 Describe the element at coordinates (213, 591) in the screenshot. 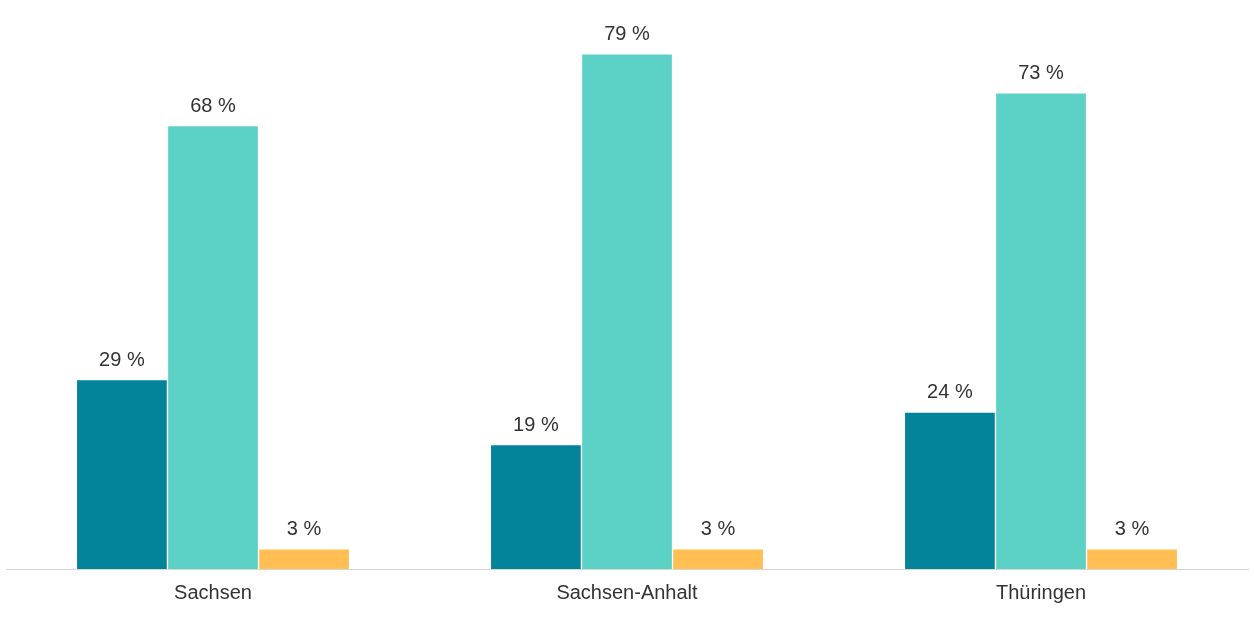

I see `x-tick-label: Sachsen` at that location.